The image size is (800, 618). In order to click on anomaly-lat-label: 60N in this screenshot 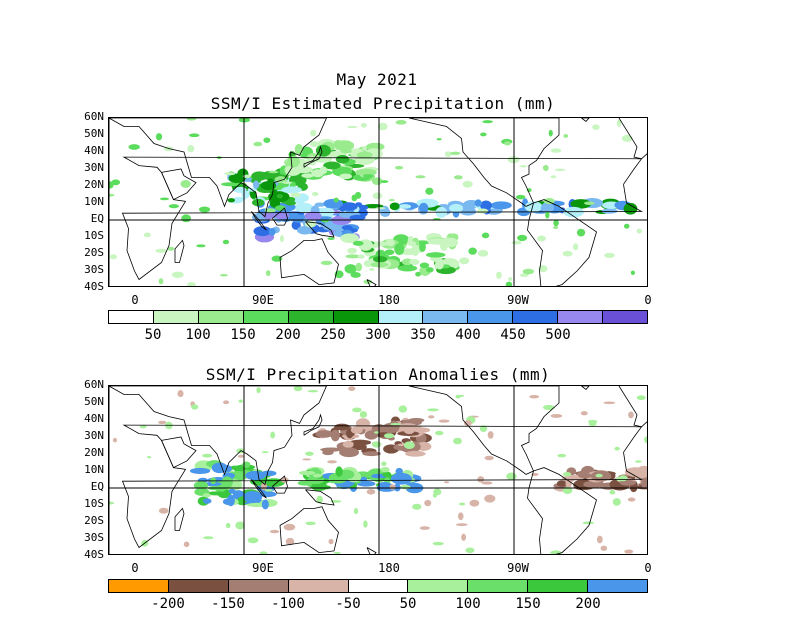, I will do `click(94, 384)`.